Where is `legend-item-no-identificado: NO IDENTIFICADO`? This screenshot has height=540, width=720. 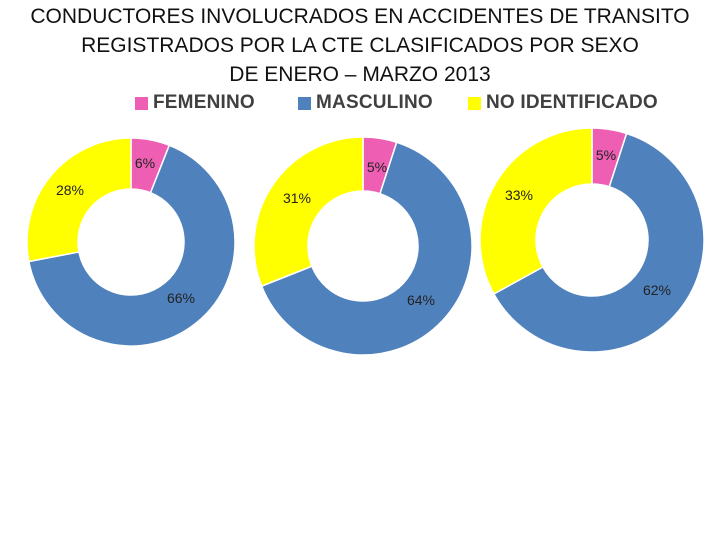
legend-item-no-identificado: NO IDENTIFICADO is located at coordinates (563, 103).